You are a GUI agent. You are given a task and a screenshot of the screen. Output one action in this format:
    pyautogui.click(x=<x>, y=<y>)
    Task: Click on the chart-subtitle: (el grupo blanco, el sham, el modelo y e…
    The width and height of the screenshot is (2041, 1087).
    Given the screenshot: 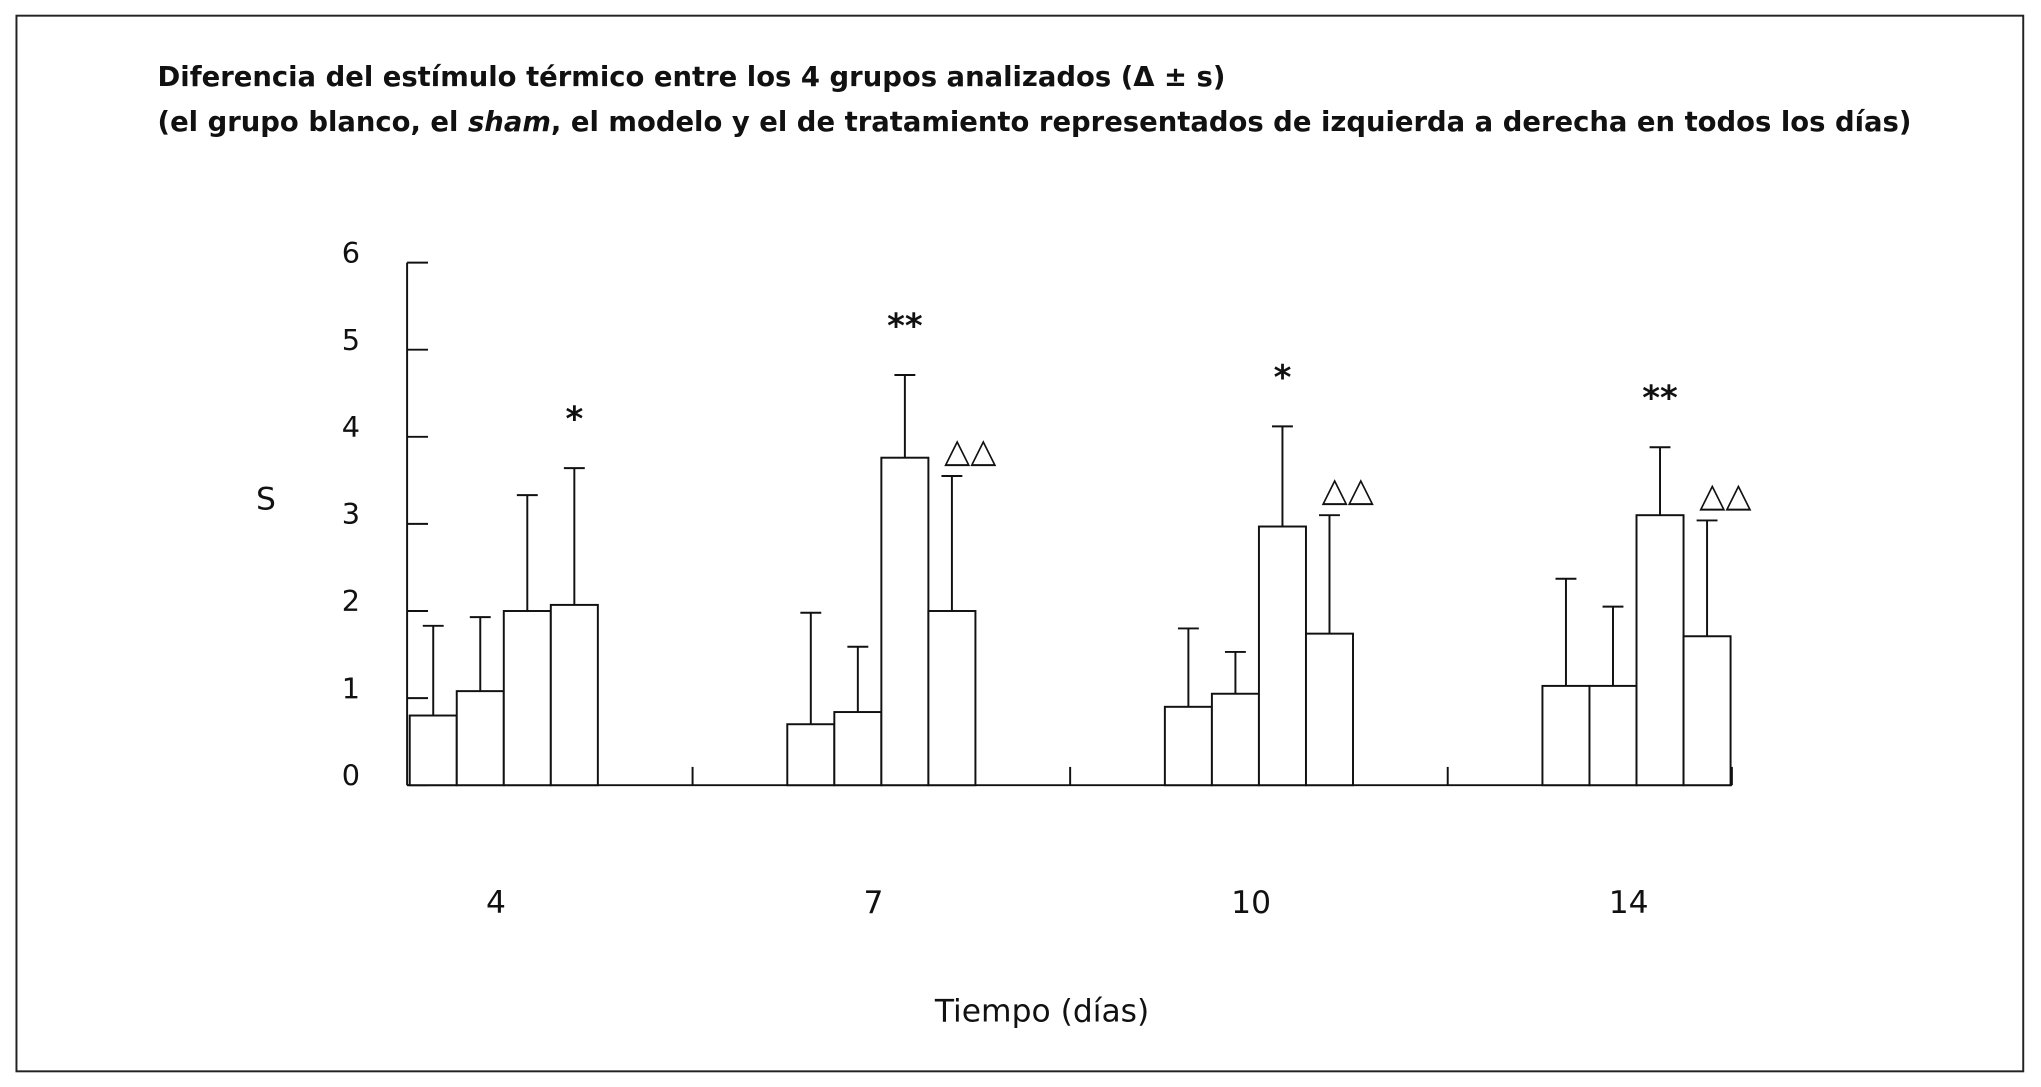 What is the action you would take?
    pyautogui.click(x=1035, y=121)
    